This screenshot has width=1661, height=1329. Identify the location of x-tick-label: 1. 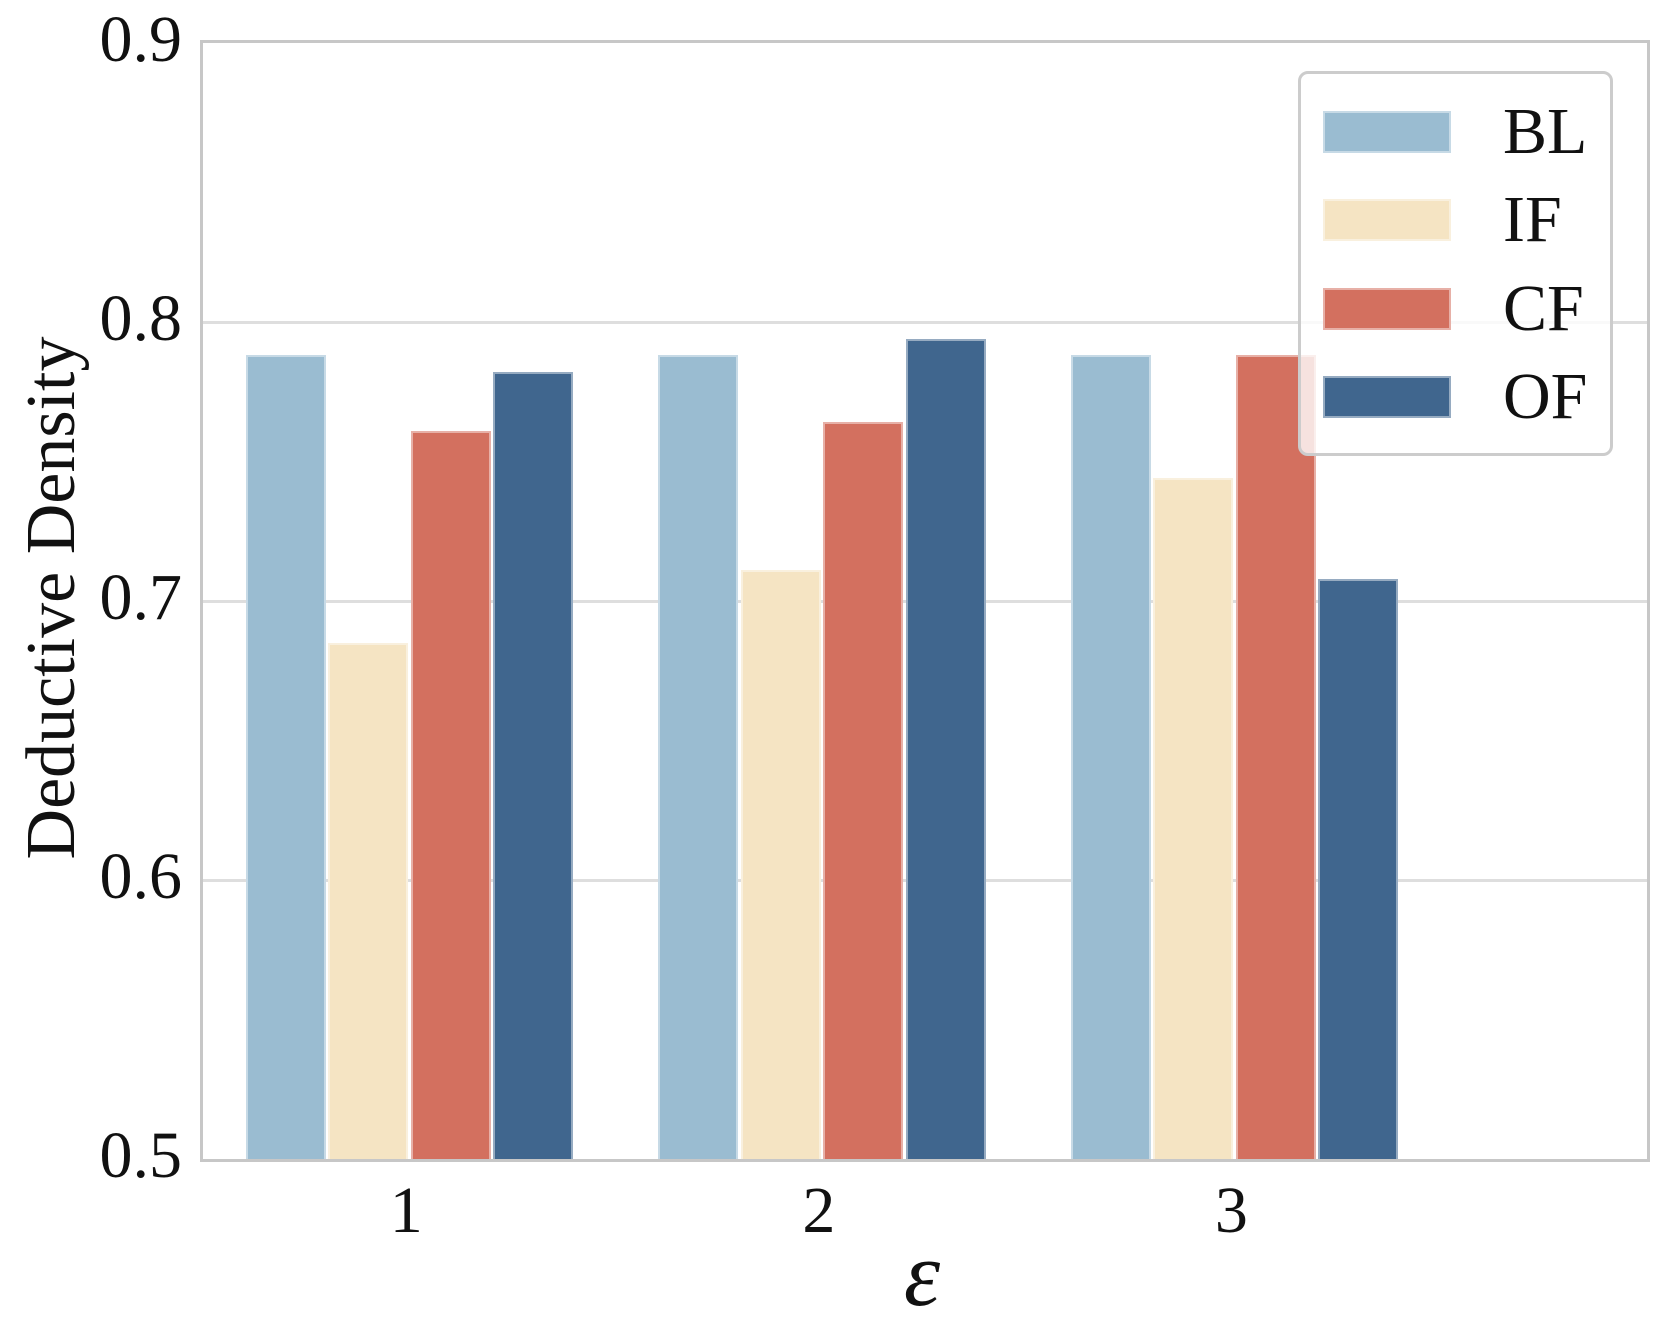
(406, 1210).